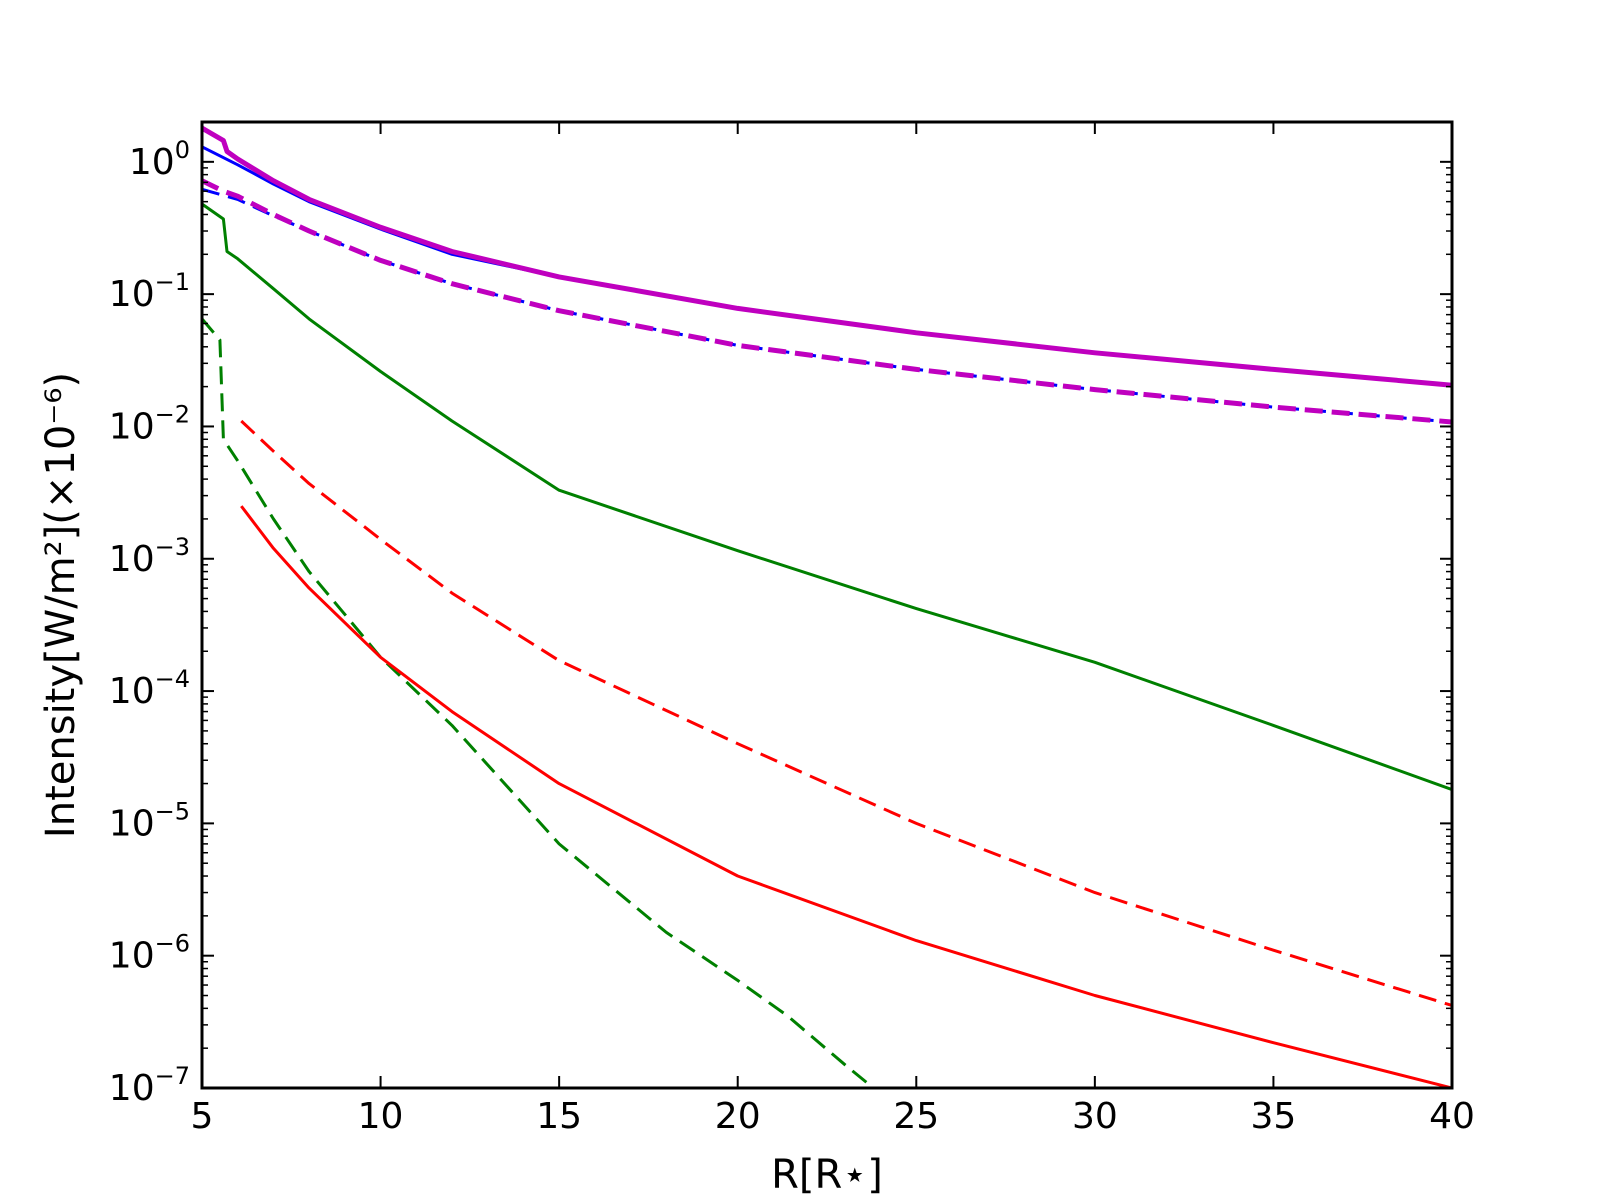 The height and width of the screenshot is (1200, 1600). What do you see at coordinates (738, 1116) in the screenshot?
I see `x-tick-label-4: 20` at bounding box center [738, 1116].